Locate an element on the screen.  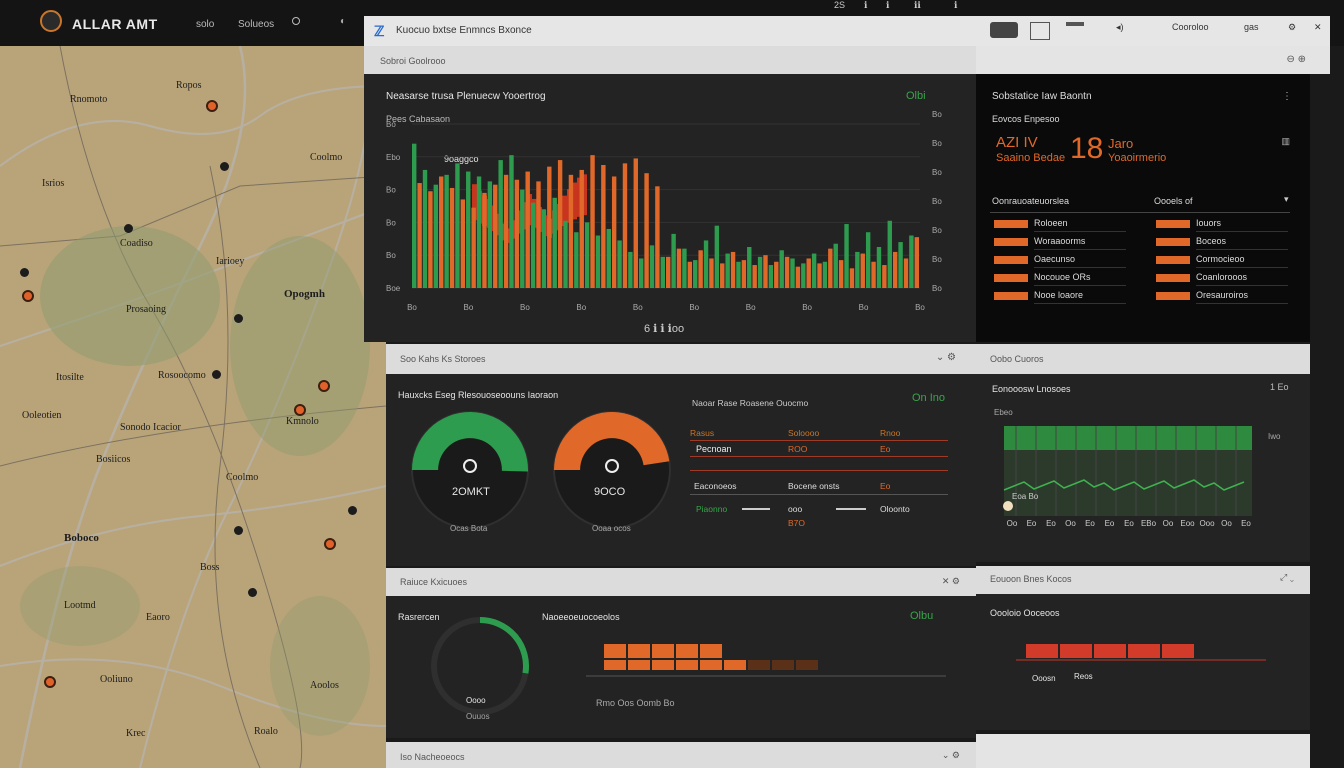
map-label: Roalo is located at coordinates (266, 731).